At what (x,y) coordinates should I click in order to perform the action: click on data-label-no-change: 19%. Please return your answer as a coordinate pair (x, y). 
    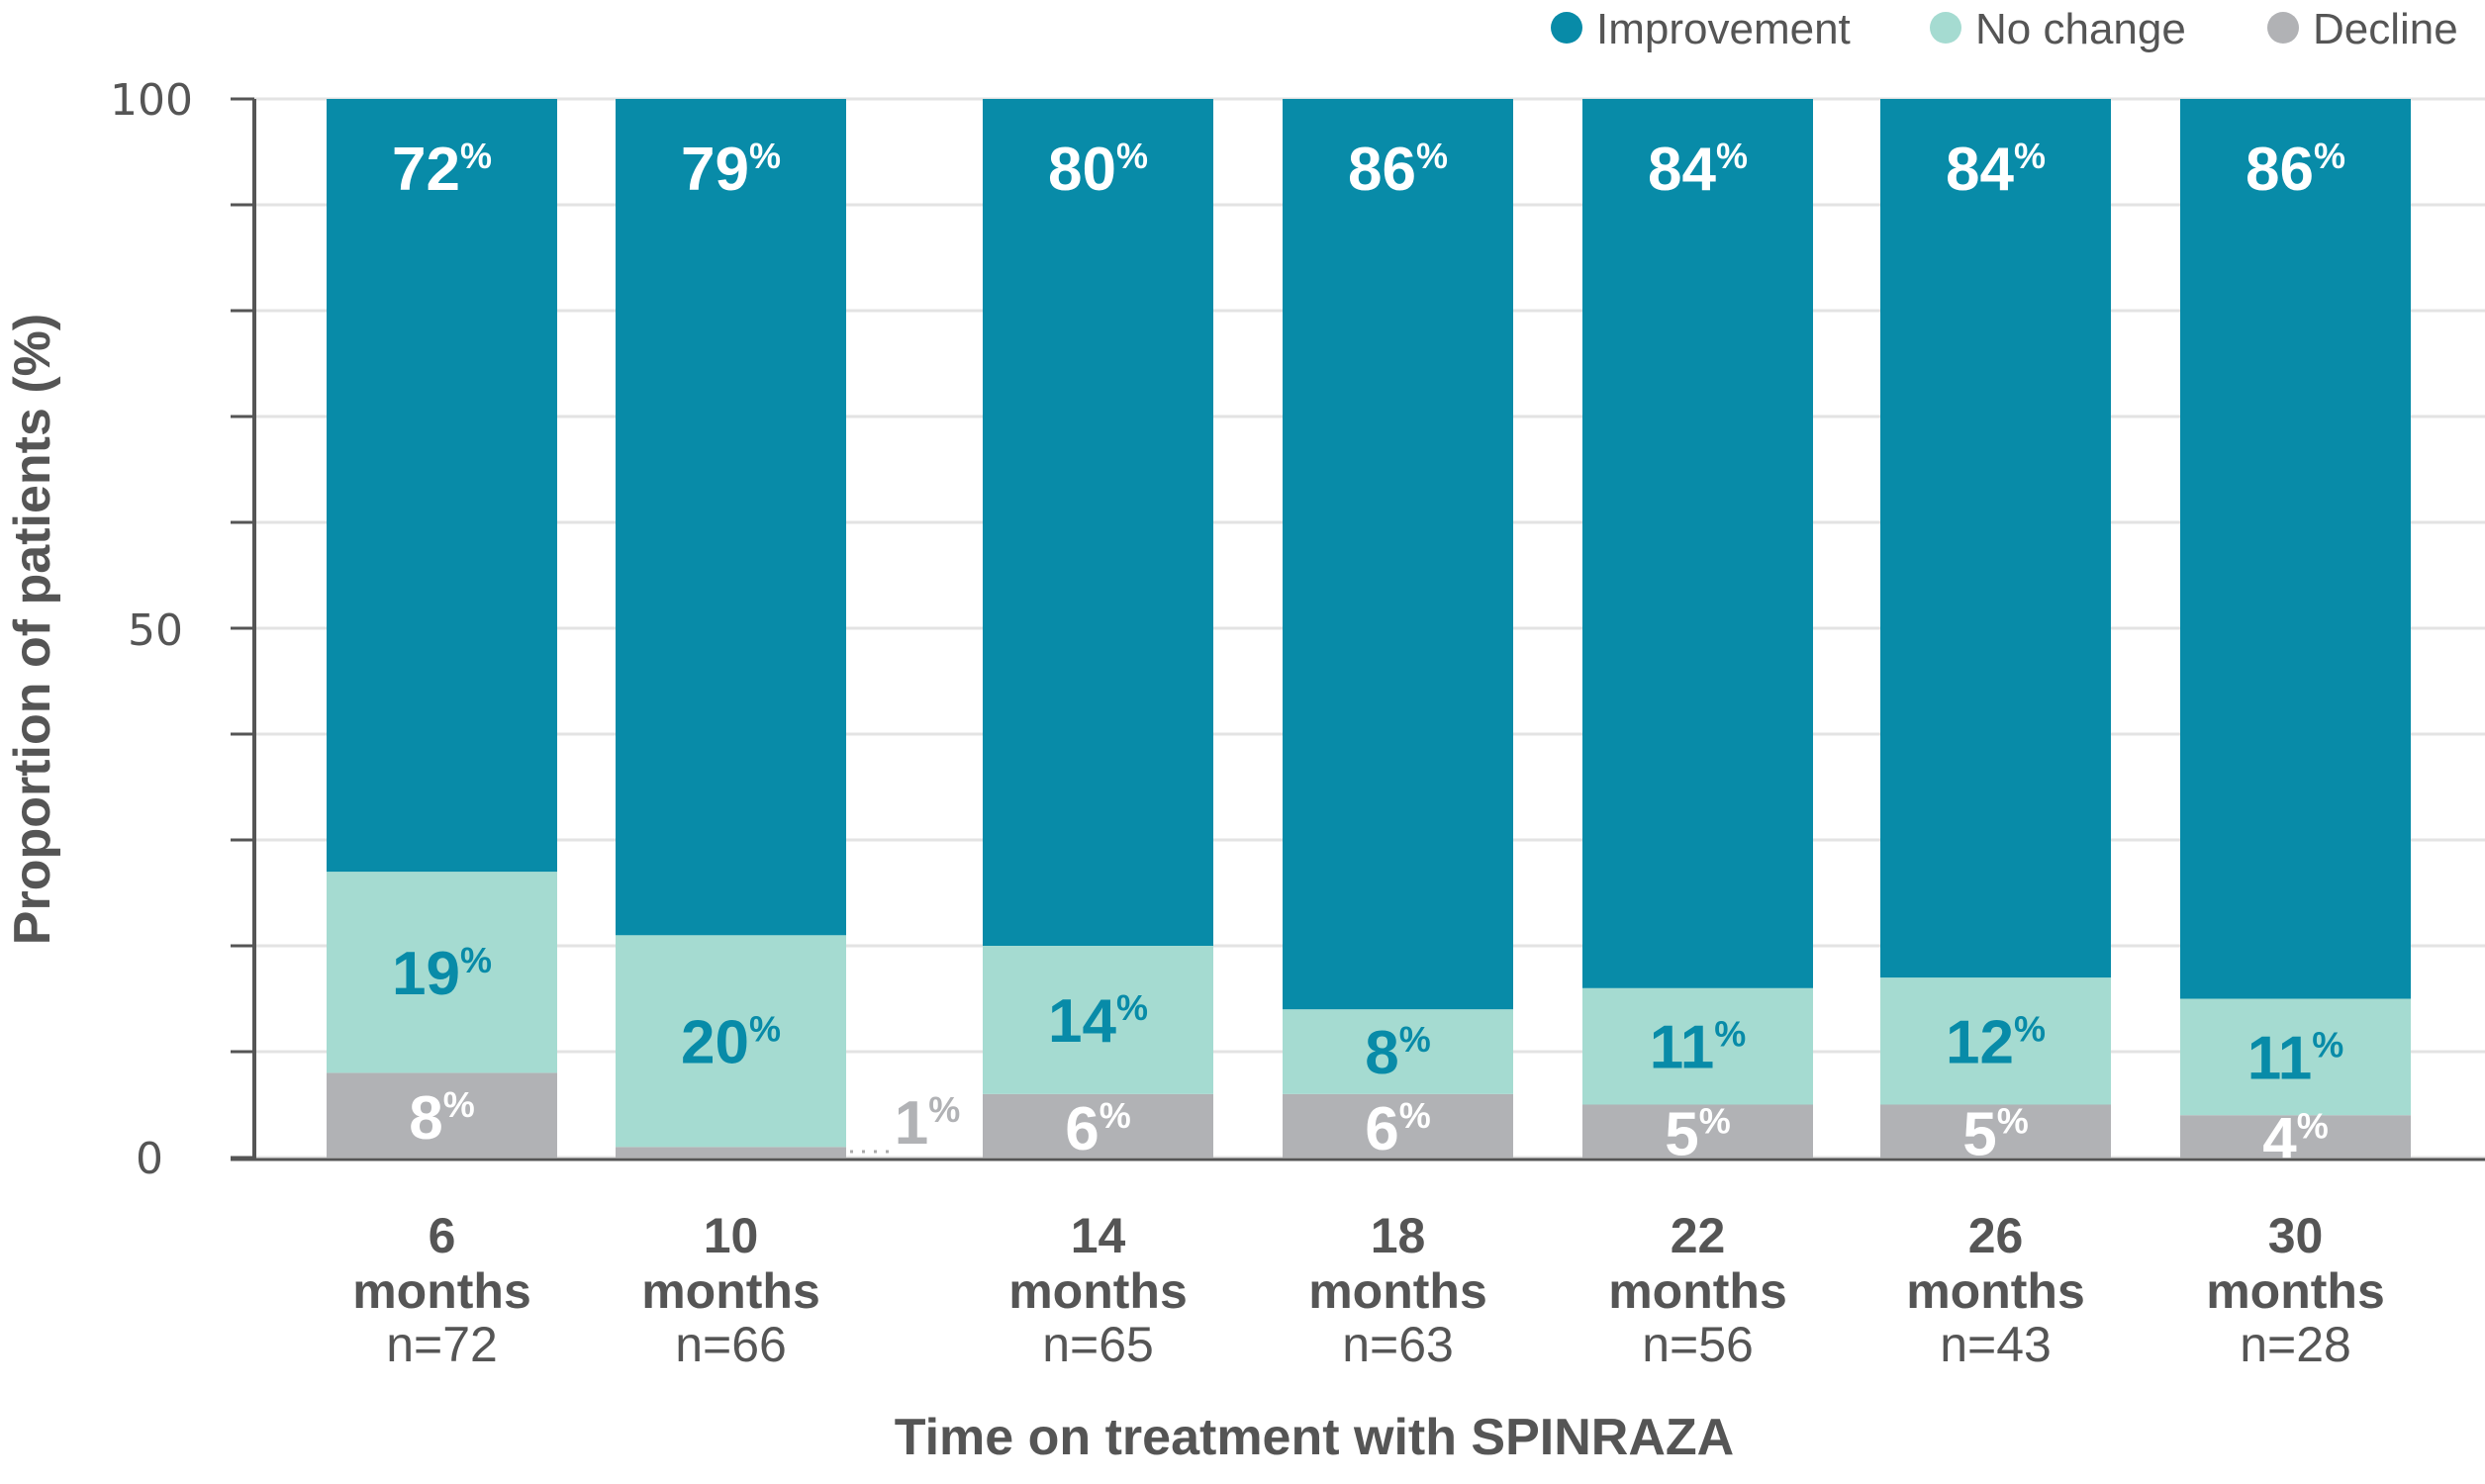
    Looking at the image, I should click on (442, 974).